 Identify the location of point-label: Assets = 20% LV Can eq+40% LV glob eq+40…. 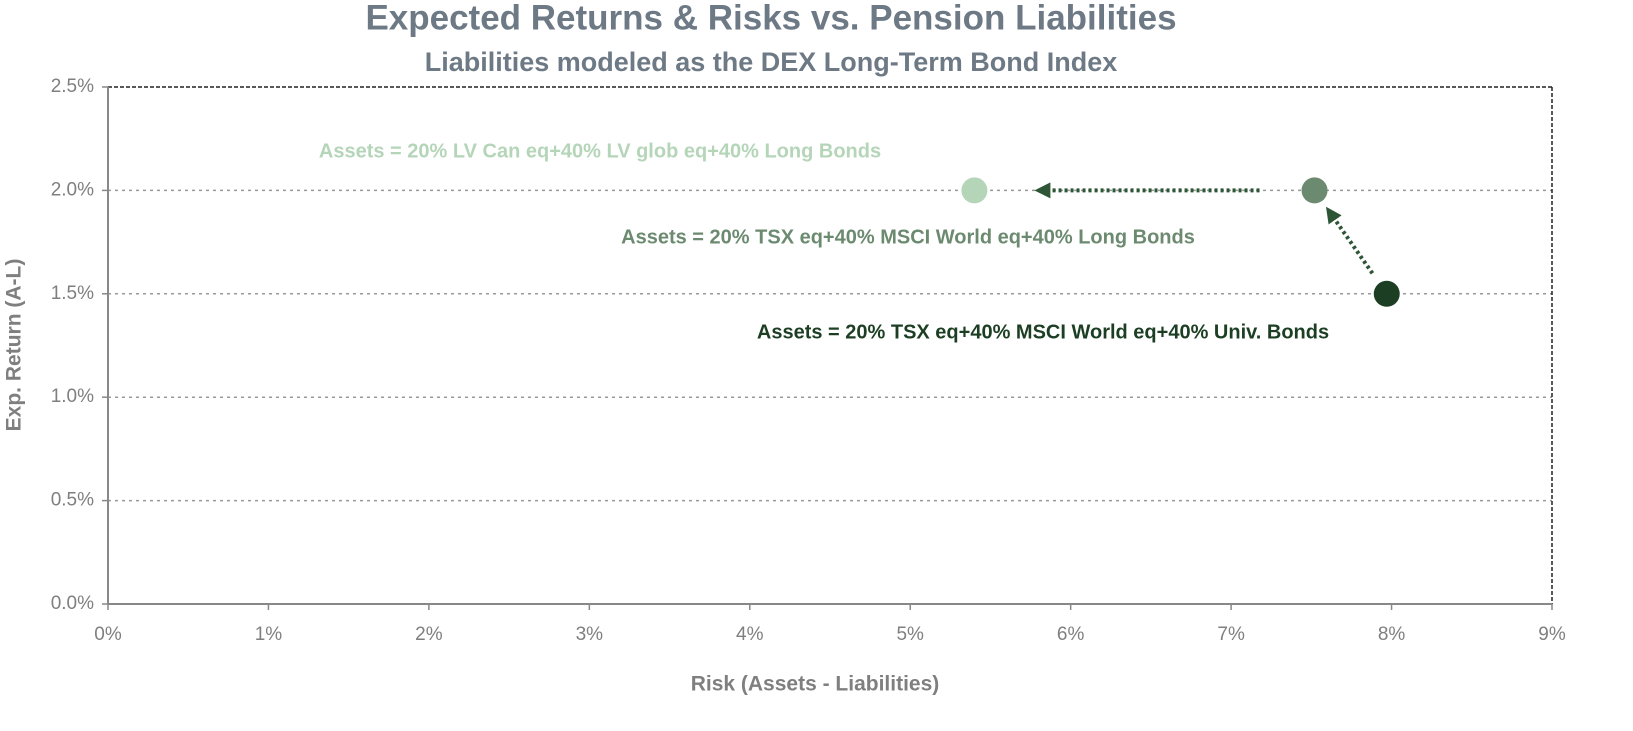
(600, 151).